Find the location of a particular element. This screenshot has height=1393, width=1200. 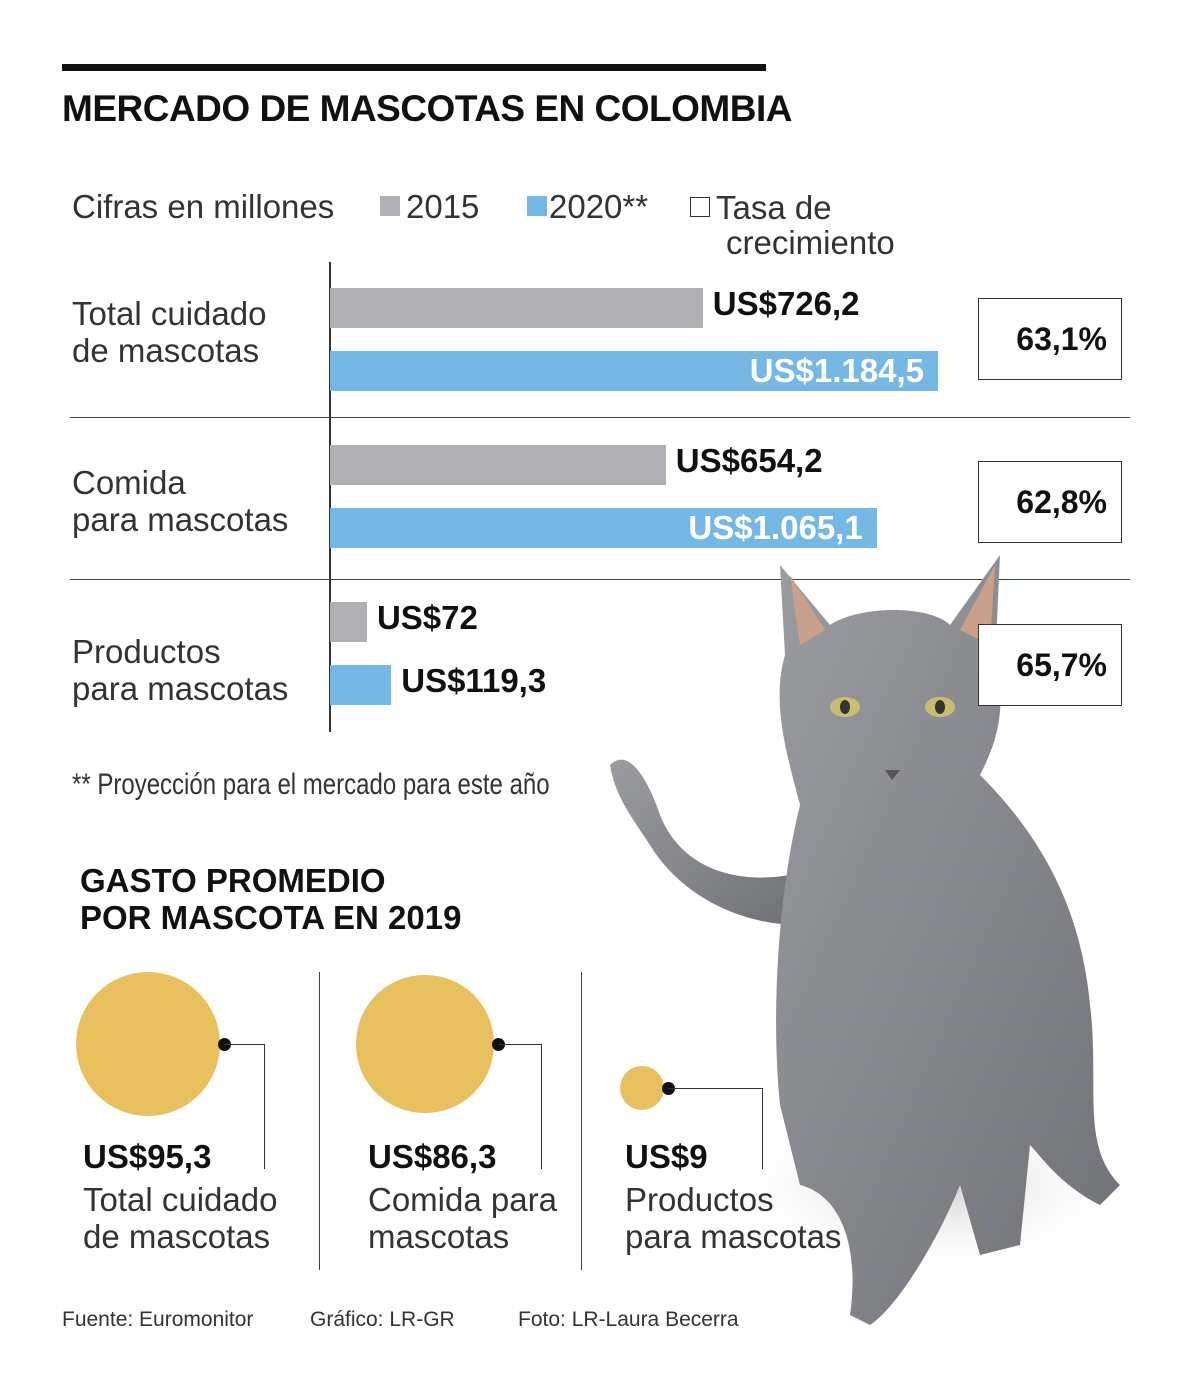

legend-2020: 2020** is located at coordinates (587, 207).